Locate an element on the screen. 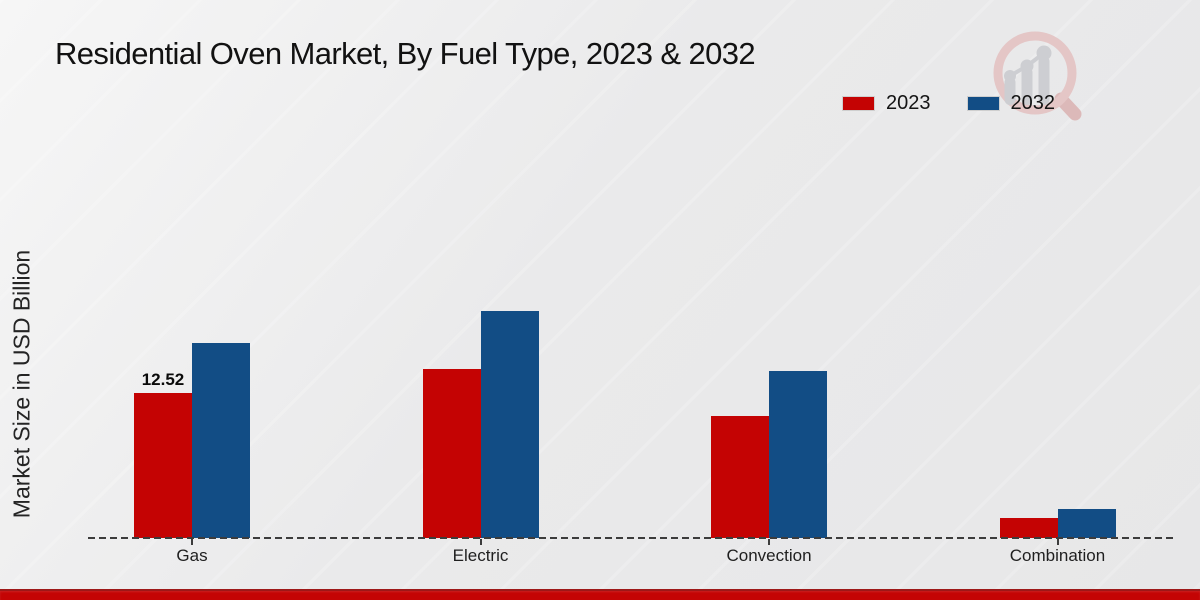  bar-convection-2023 is located at coordinates (740, 477).